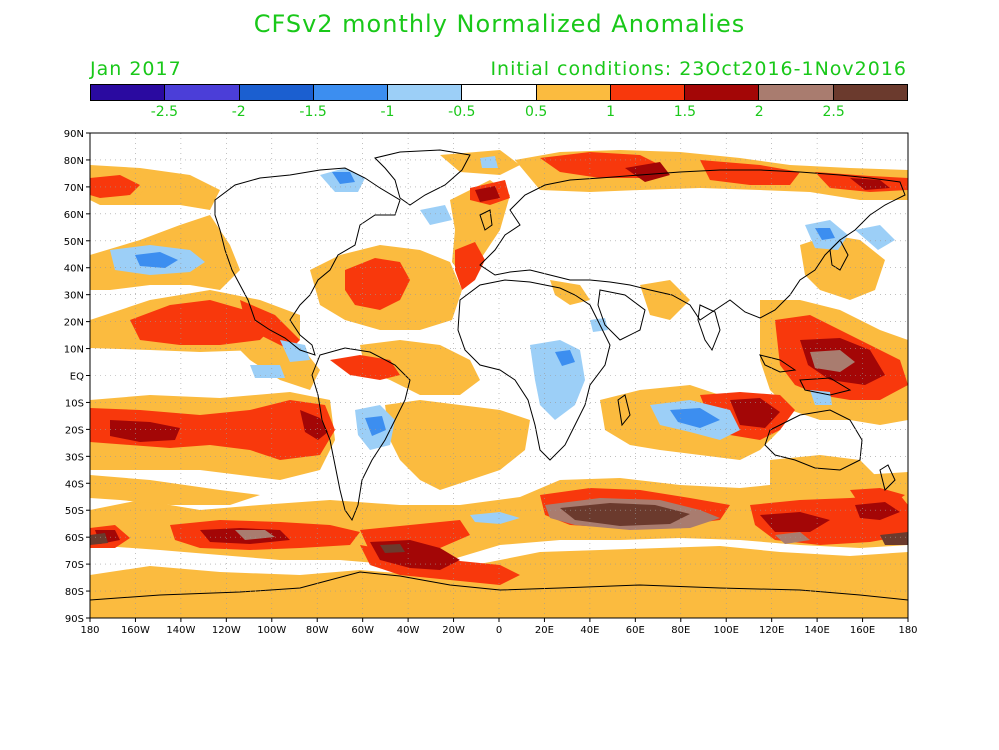  I want to click on lon-label: 20E, so click(544, 630).